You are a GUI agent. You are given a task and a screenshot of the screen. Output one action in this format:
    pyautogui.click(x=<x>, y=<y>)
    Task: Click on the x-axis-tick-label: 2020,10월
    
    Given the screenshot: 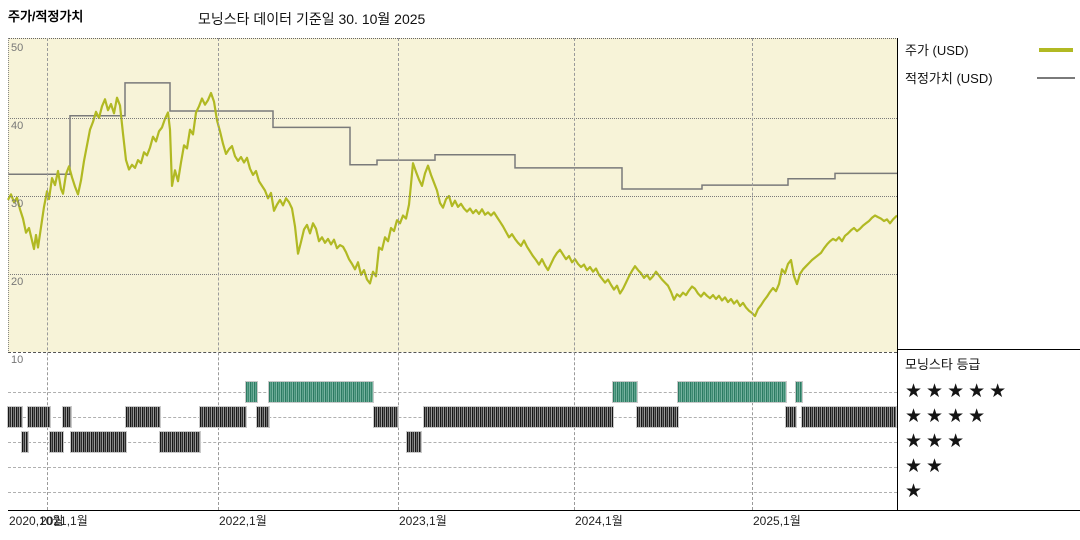 What is the action you would take?
    pyautogui.click(x=36, y=521)
    